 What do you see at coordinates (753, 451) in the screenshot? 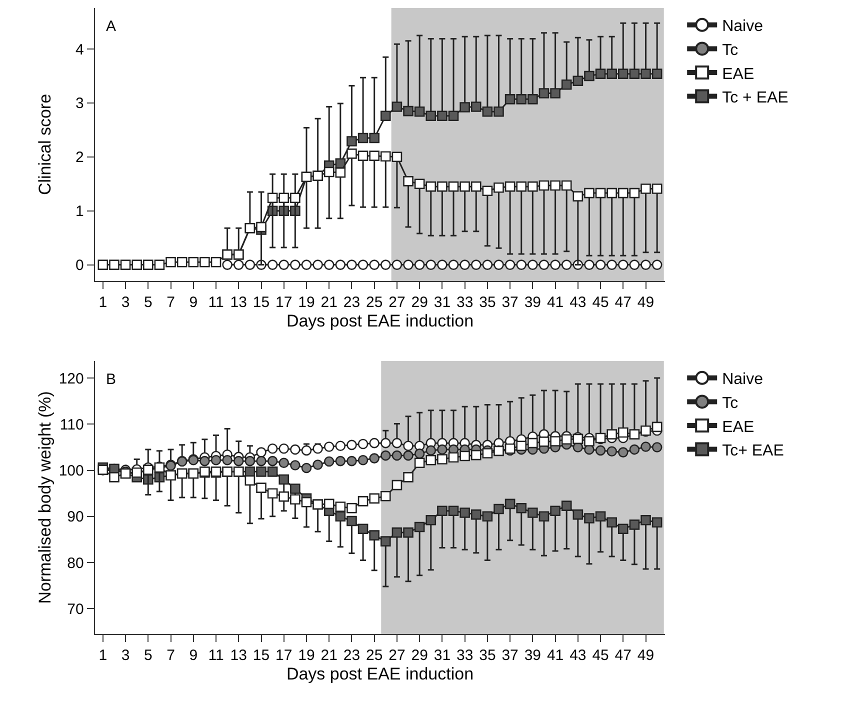
I see `legend-label: Tc+ EAE` at bounding box center [753, 451].